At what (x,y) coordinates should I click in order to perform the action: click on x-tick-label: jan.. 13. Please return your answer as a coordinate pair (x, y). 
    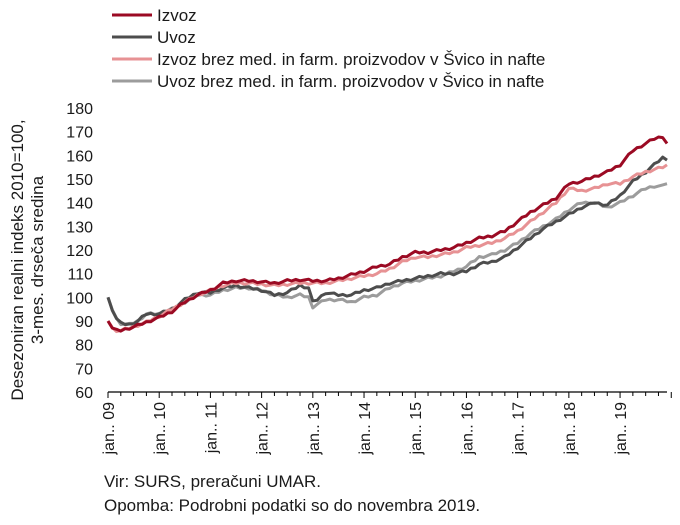
    Looking at the image, I should click on (314, 429).